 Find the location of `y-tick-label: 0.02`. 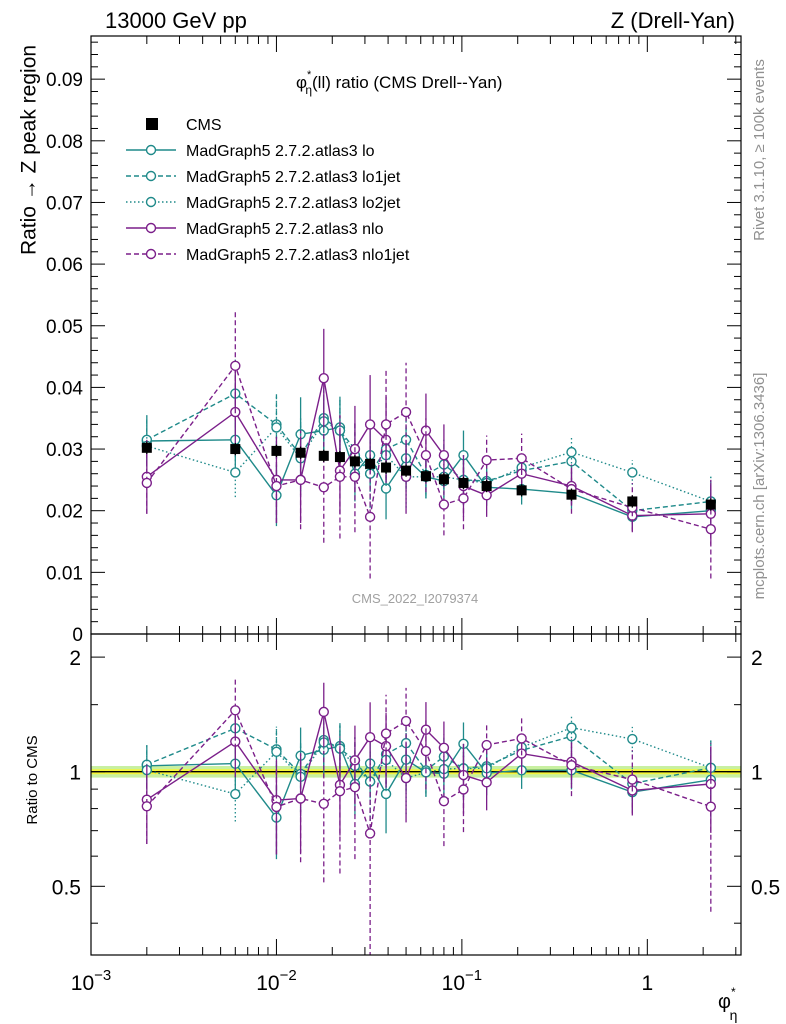

y-tick-label: 0.02 is located at coordinates (64, 512).